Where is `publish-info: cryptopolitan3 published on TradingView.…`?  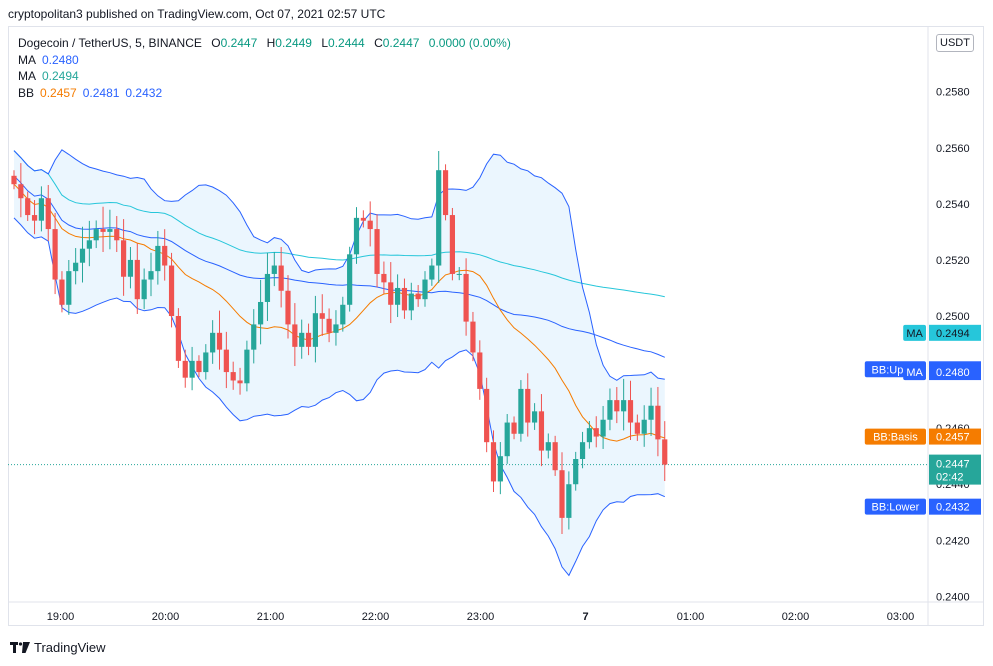 publish-info: cryptopolitan3 published on TradingView.… is located at coordinates (197, 14).